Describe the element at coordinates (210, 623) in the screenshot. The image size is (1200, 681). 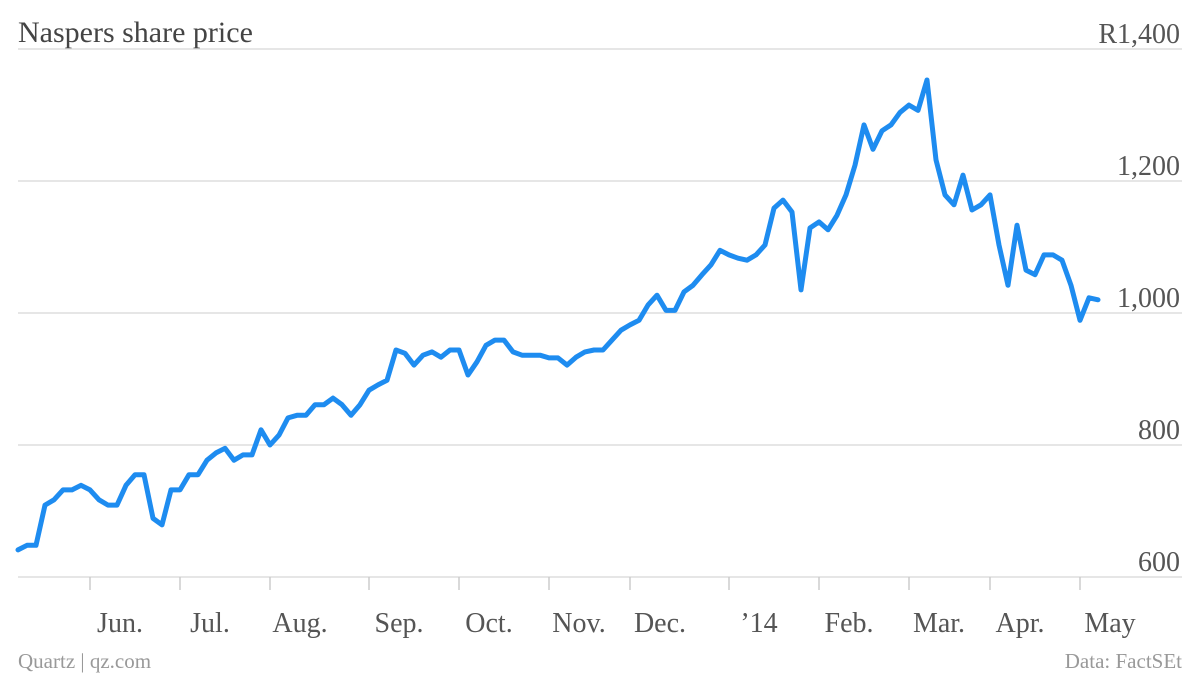
I see `x-tick-label: Jul.` at that location.